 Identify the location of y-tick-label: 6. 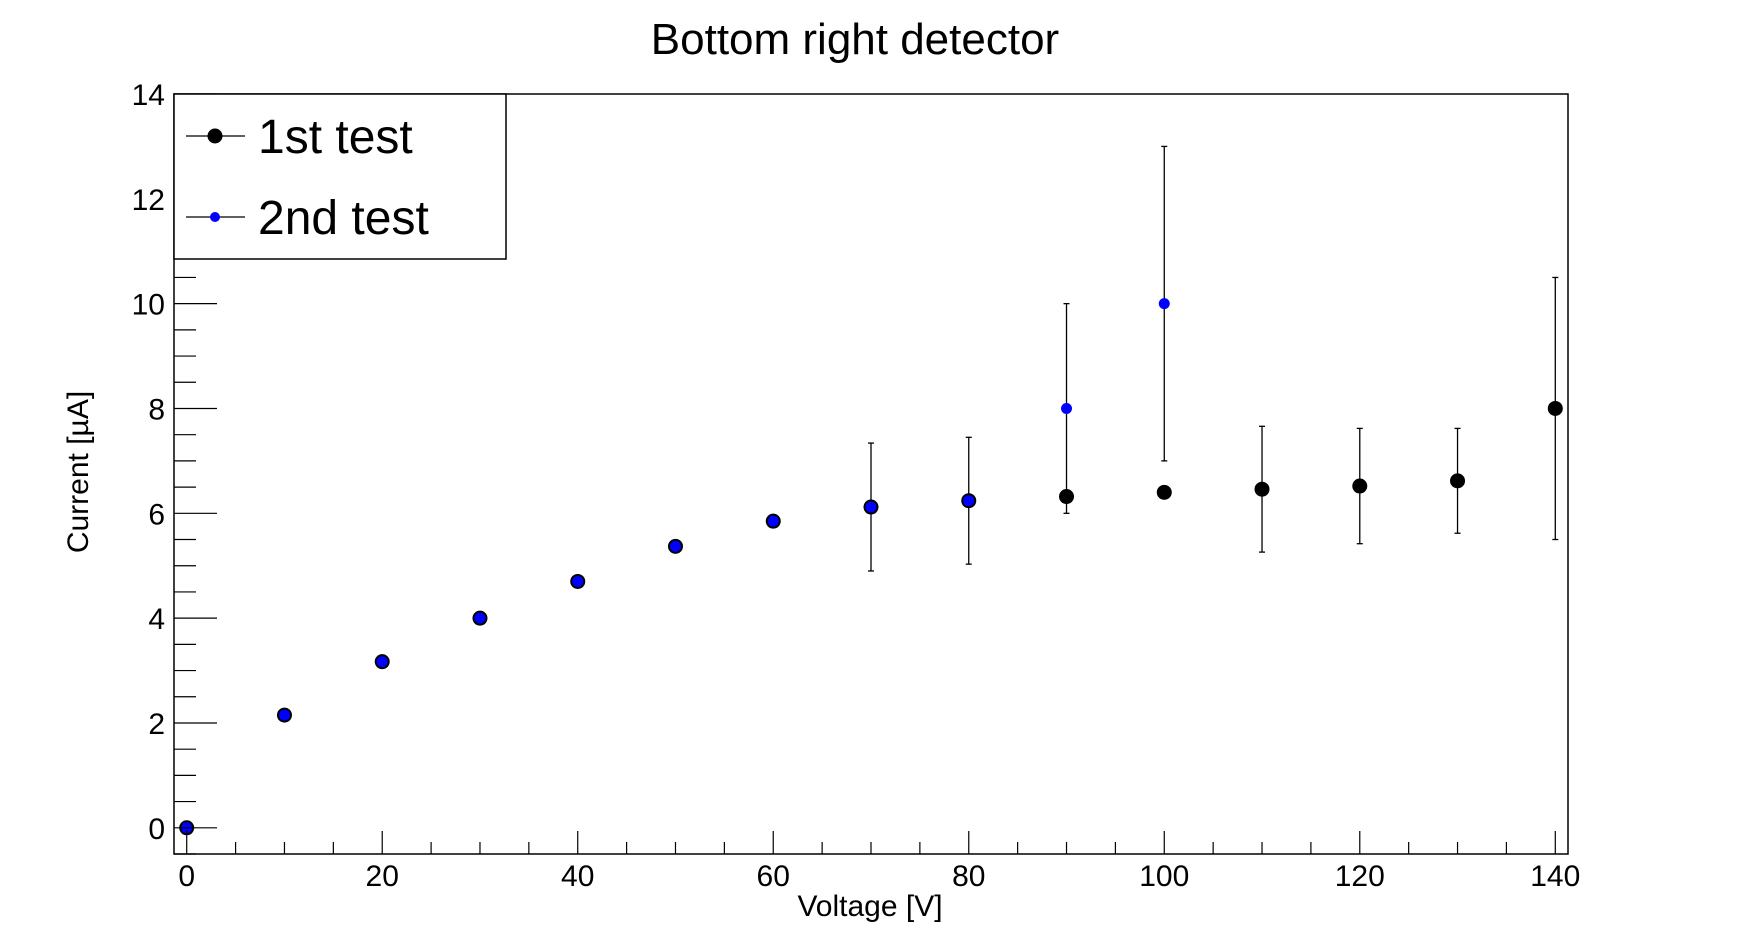
(156, 514).